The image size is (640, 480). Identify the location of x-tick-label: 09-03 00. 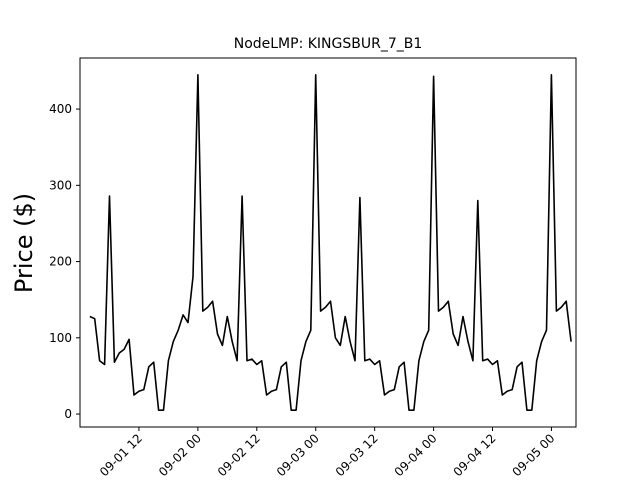
(298, 455).